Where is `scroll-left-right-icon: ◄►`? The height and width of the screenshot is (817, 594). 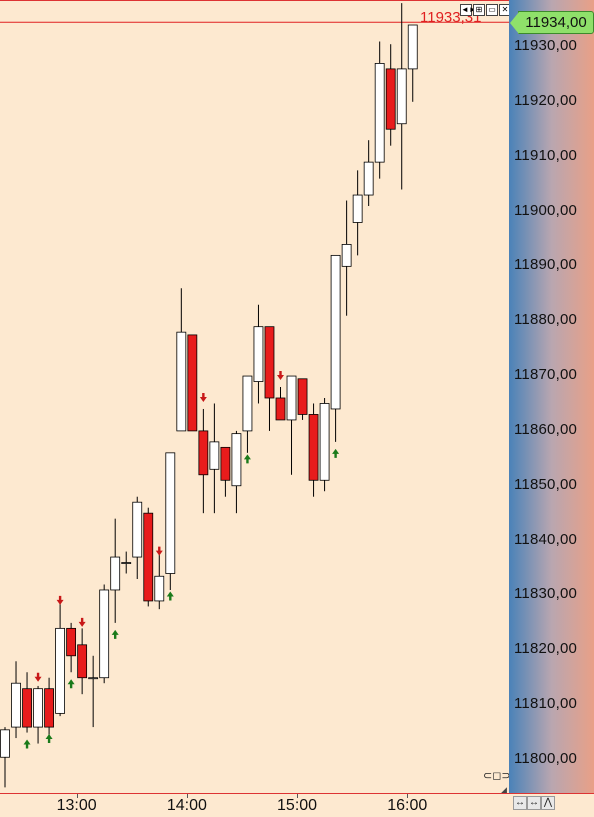 scroll-left-right-icon: ◄► is located at coordinates (468, 10).